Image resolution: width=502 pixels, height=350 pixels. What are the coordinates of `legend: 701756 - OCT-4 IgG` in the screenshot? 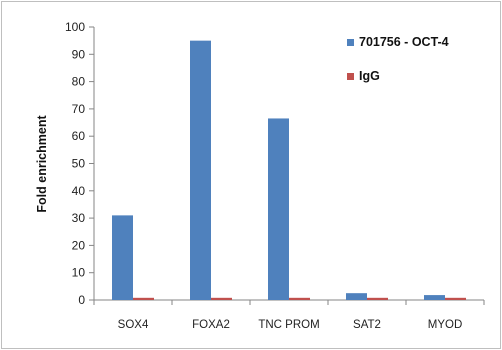 It's located at (398, 59).